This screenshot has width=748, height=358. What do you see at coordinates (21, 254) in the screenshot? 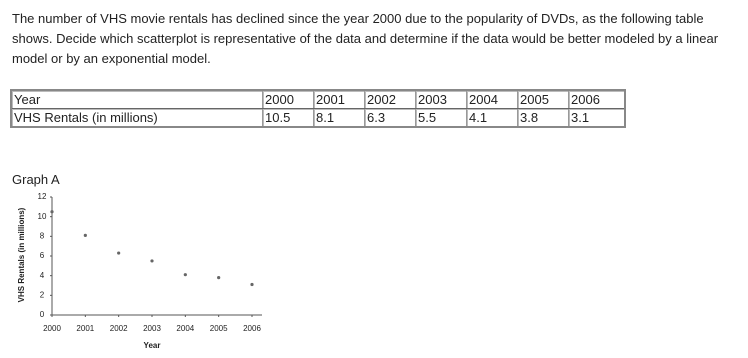
I see `y-axis-title: VHS Rentals (in millions)` at bounding box center [21, 254].